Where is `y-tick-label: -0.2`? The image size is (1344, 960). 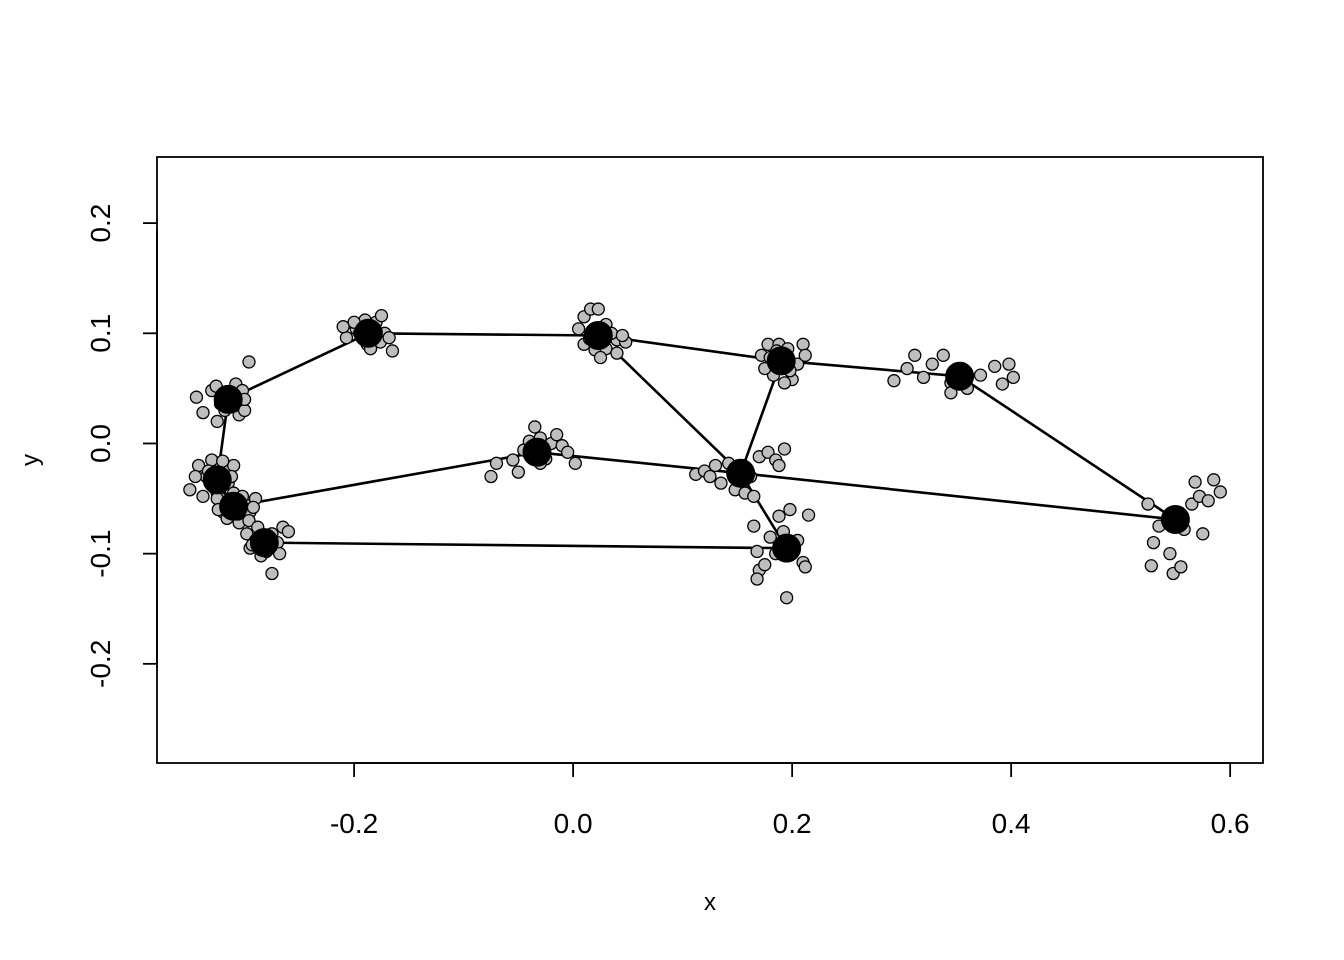 y-tick-label: -0.2 is located at coordinates (100, 664).